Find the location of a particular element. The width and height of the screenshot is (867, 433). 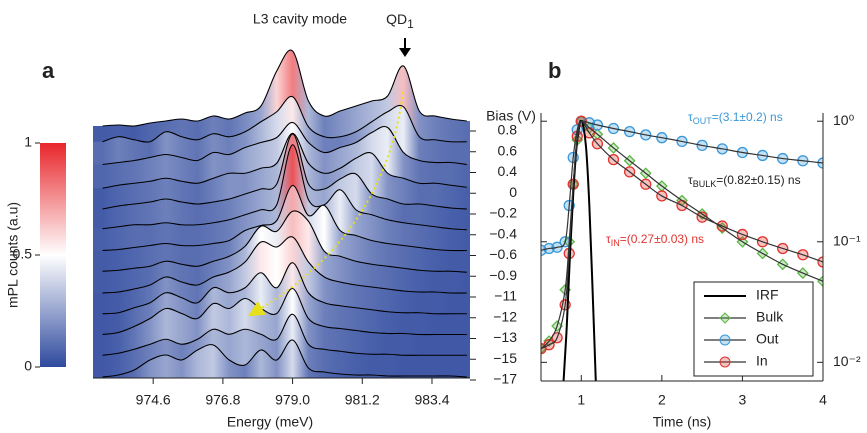

colorbar-tick-label: 1 is located at coordinates (28, 142).